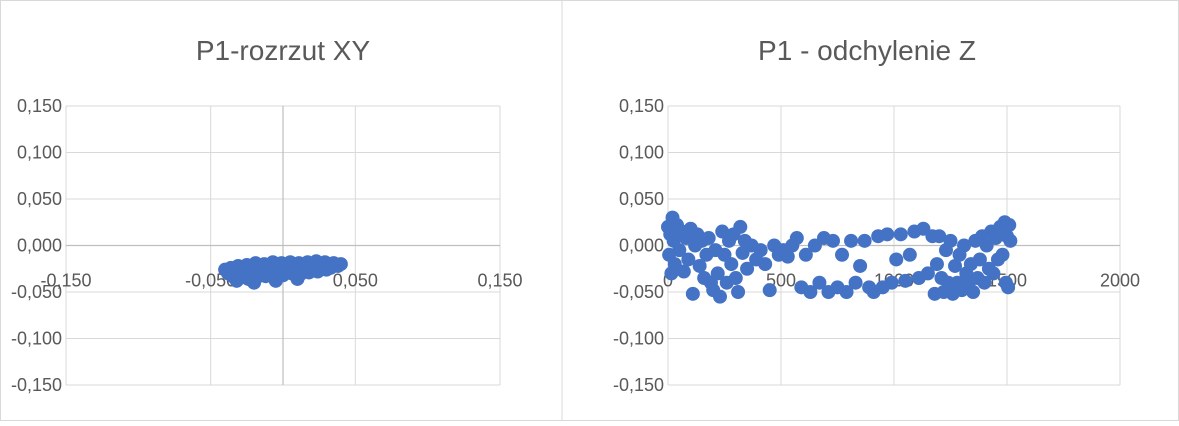 This screenshot has width=1179, height=426. What do you see at coordinates (65, 281) in the screenshot?
I see `x-tick-label: -0,150` at bounding box center [65, 281].